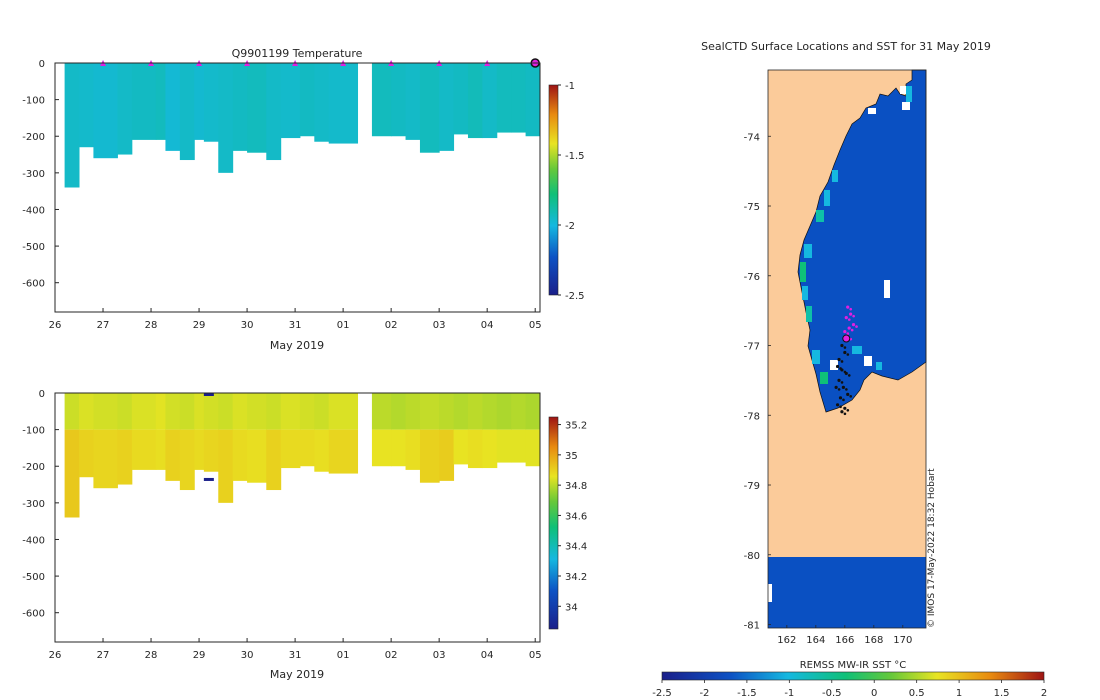  What do you see at coordinates (439, 325) in the screenshot?
I see `x-tick-label: 03` at bounding box center [439, 325].